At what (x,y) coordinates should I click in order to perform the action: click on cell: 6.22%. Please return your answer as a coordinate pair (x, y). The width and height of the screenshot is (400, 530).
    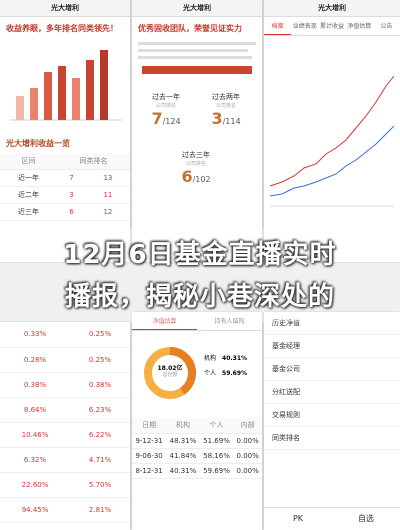
    Looking at the image, I should click on (100, 435).